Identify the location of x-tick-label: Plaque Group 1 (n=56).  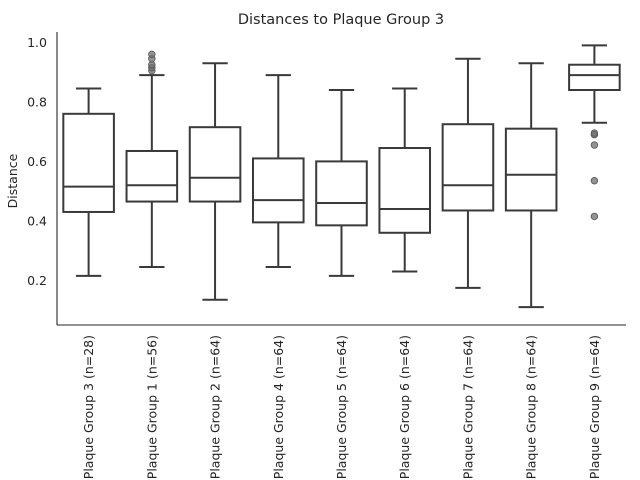
(151, 407).